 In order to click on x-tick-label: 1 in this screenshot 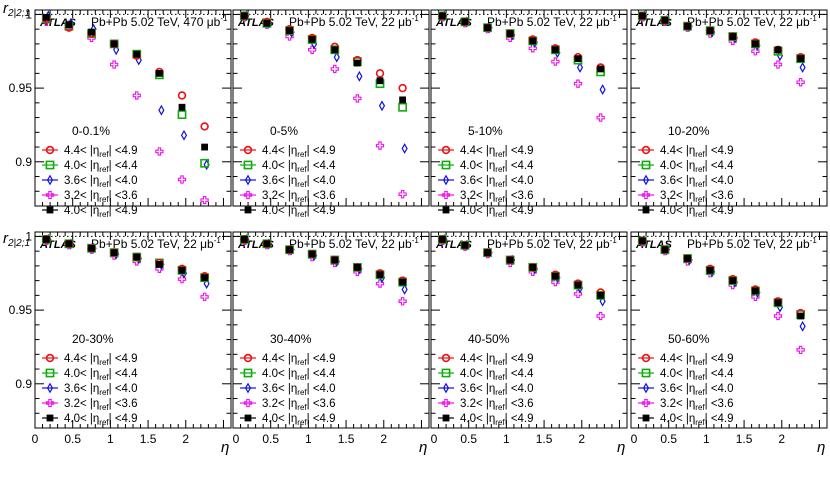, I will do `click(706, 439)`.